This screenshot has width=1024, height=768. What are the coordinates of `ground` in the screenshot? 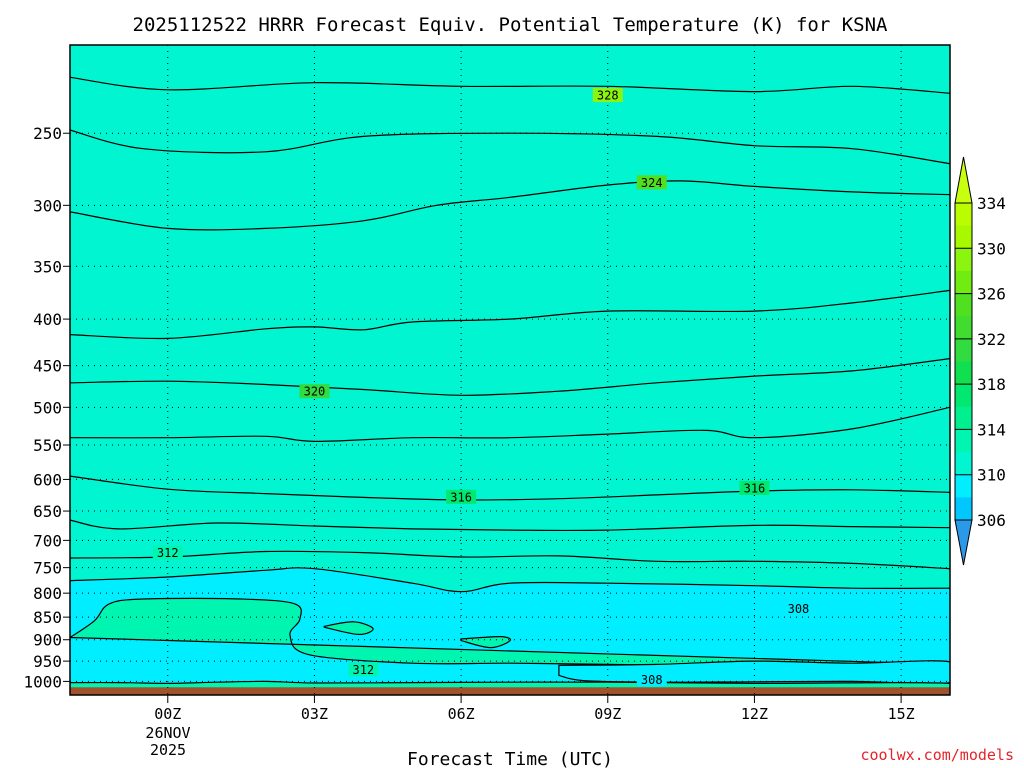 It's located at (510, 691).